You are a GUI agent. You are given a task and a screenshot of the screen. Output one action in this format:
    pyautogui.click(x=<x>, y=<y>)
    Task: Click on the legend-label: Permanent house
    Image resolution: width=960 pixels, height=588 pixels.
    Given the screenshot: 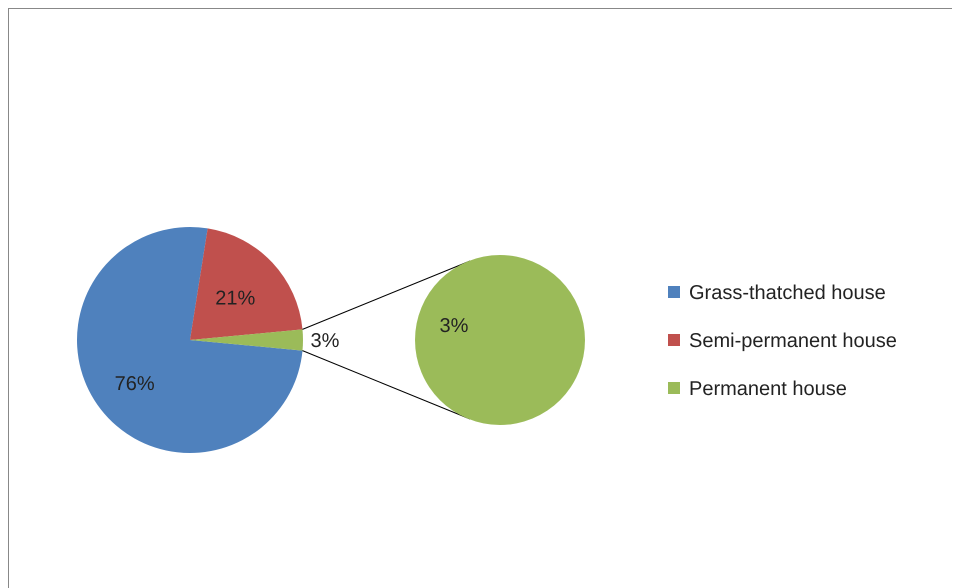 What is the action you would take?
    pyautogui.click(x=768, y=389)
    